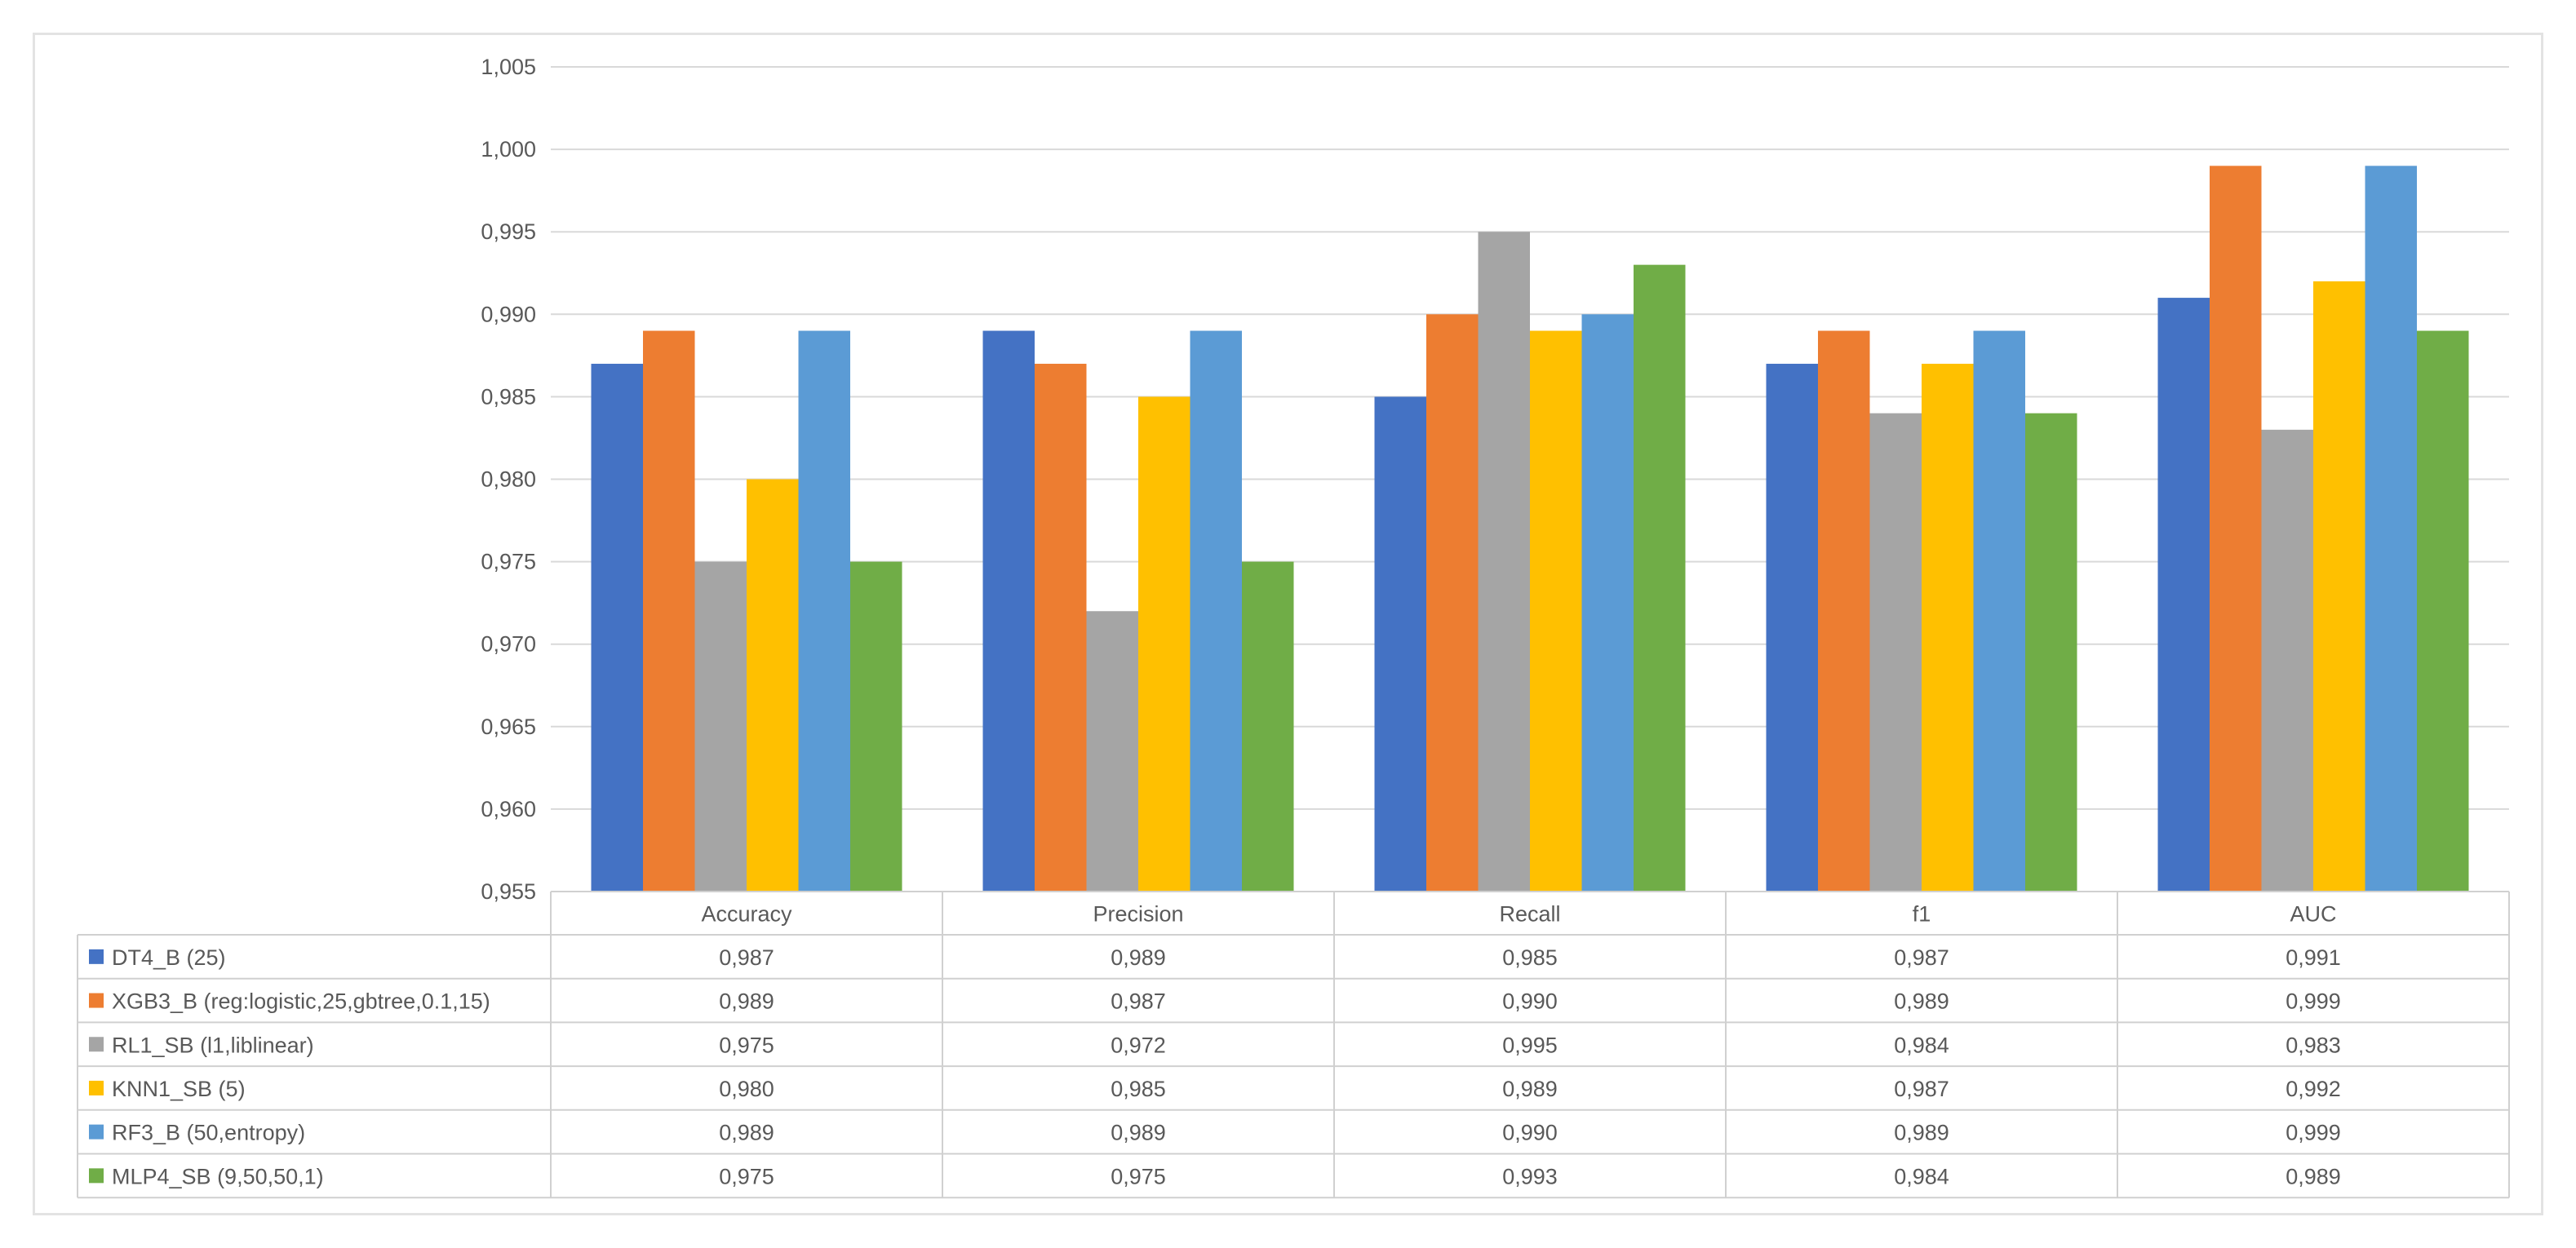 Image resolution: width=2576 pixels, height=1248 pixels. What do you see at coordinates (301, 1002) in the screenshot?
I see `legend-label: XGB3_B (reg:logistic,25,gbtree,0.1,15)` at bounding box center [301, 1002].